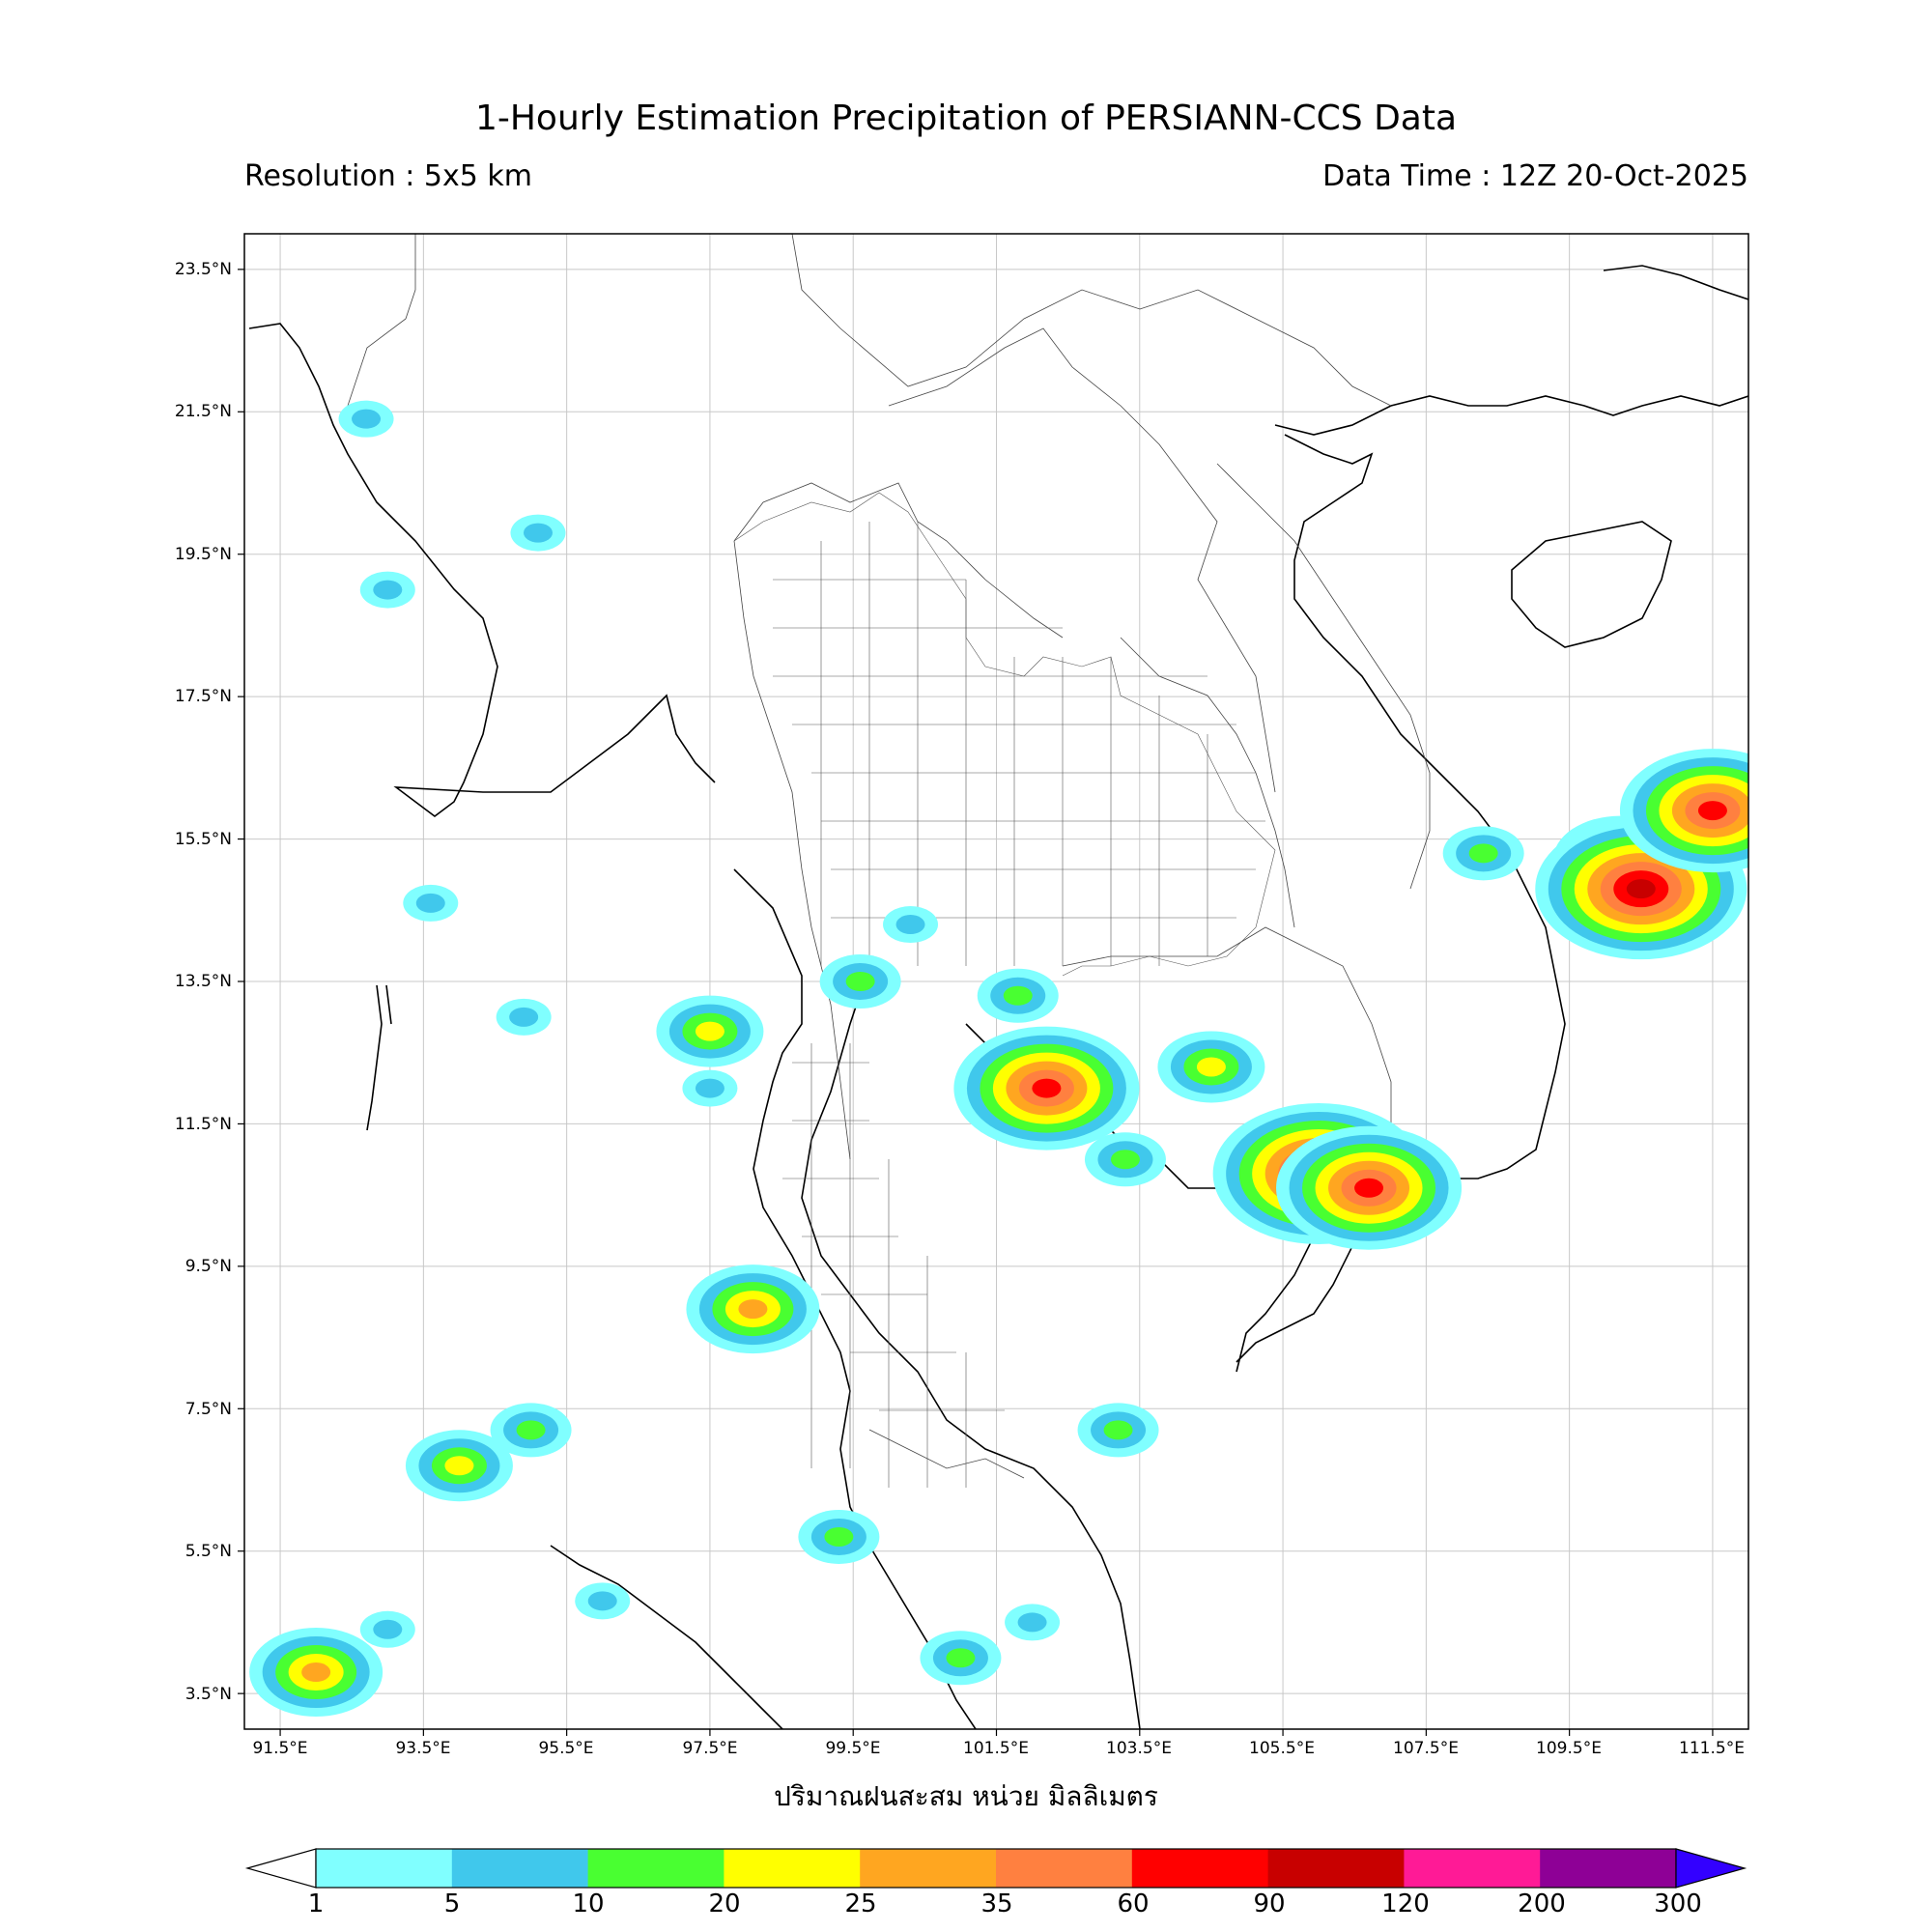  I want to click on province-grid-south, so click(893, 1265).